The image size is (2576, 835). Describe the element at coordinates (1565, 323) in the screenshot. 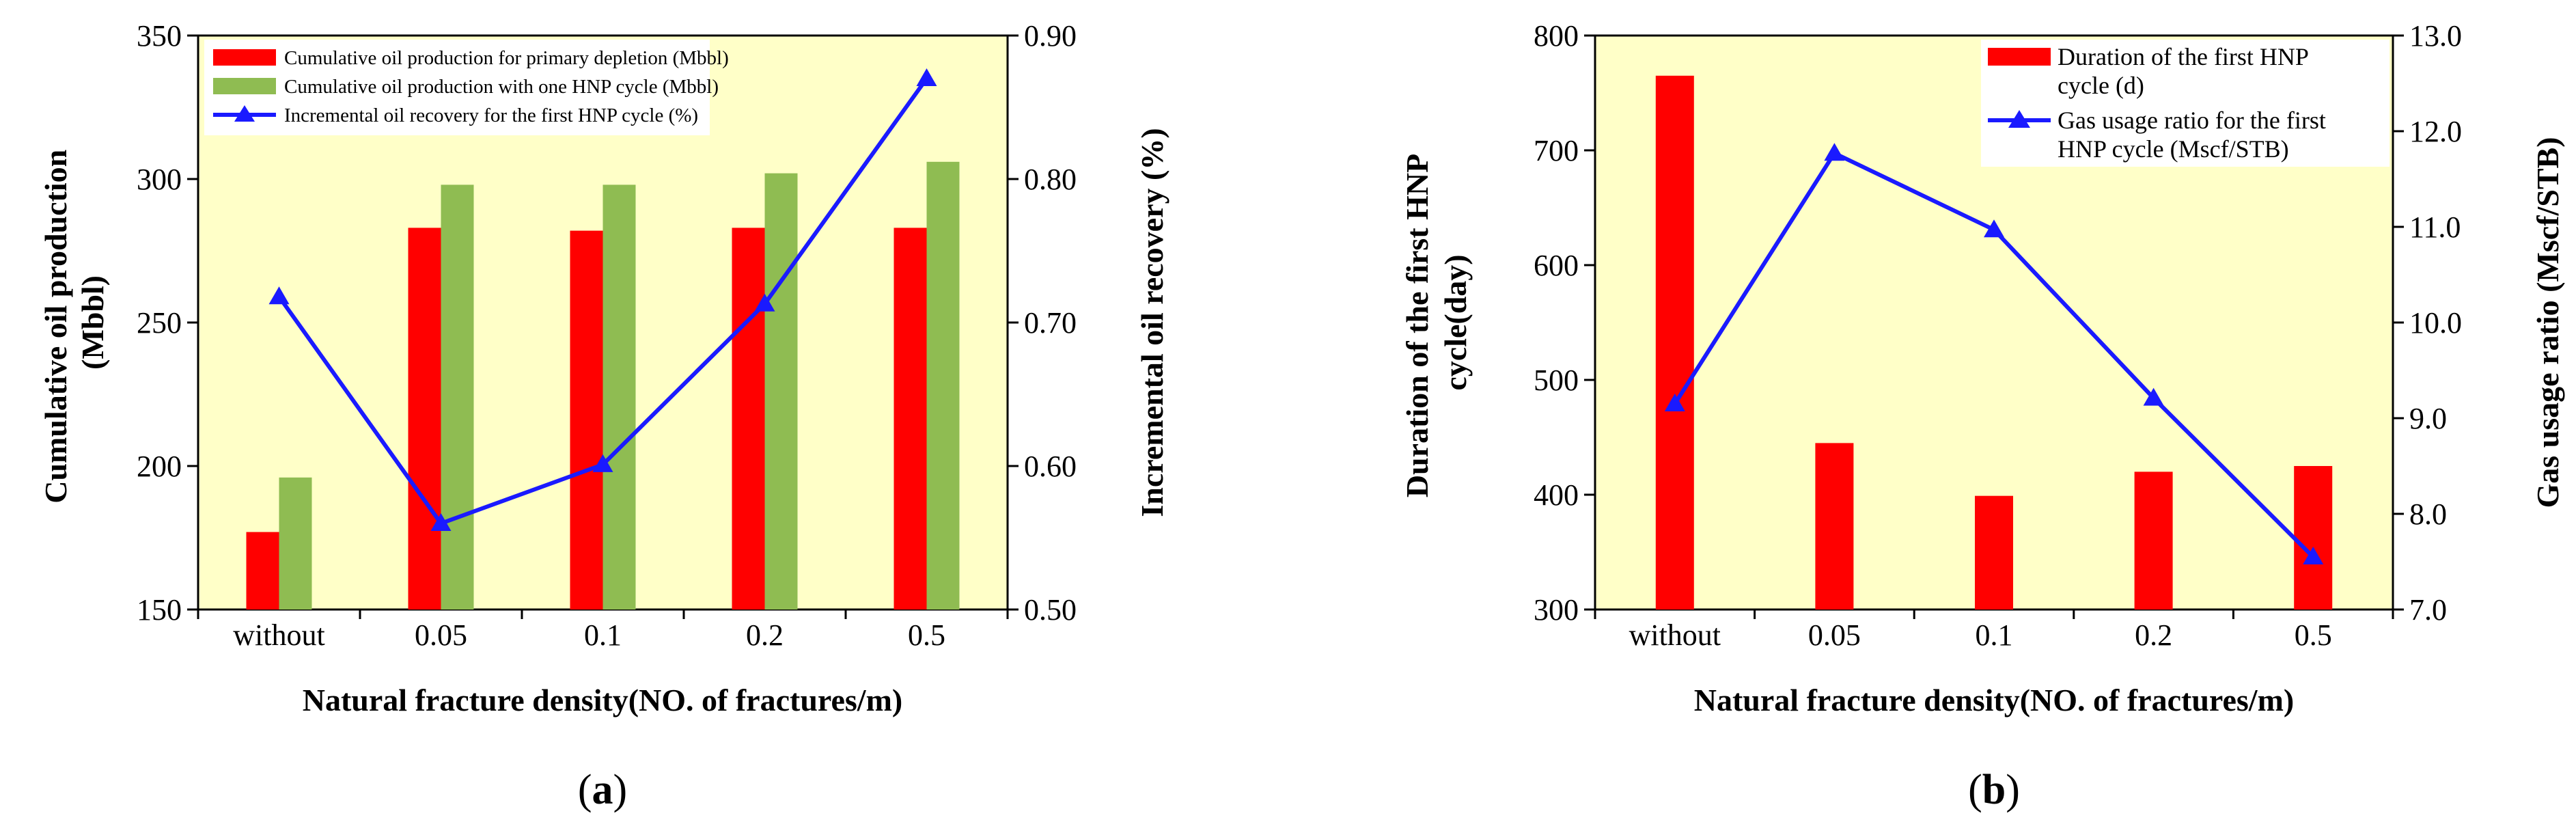

I see `left-axis-ticks-b: 300 400 500 600 700 800` at that location.